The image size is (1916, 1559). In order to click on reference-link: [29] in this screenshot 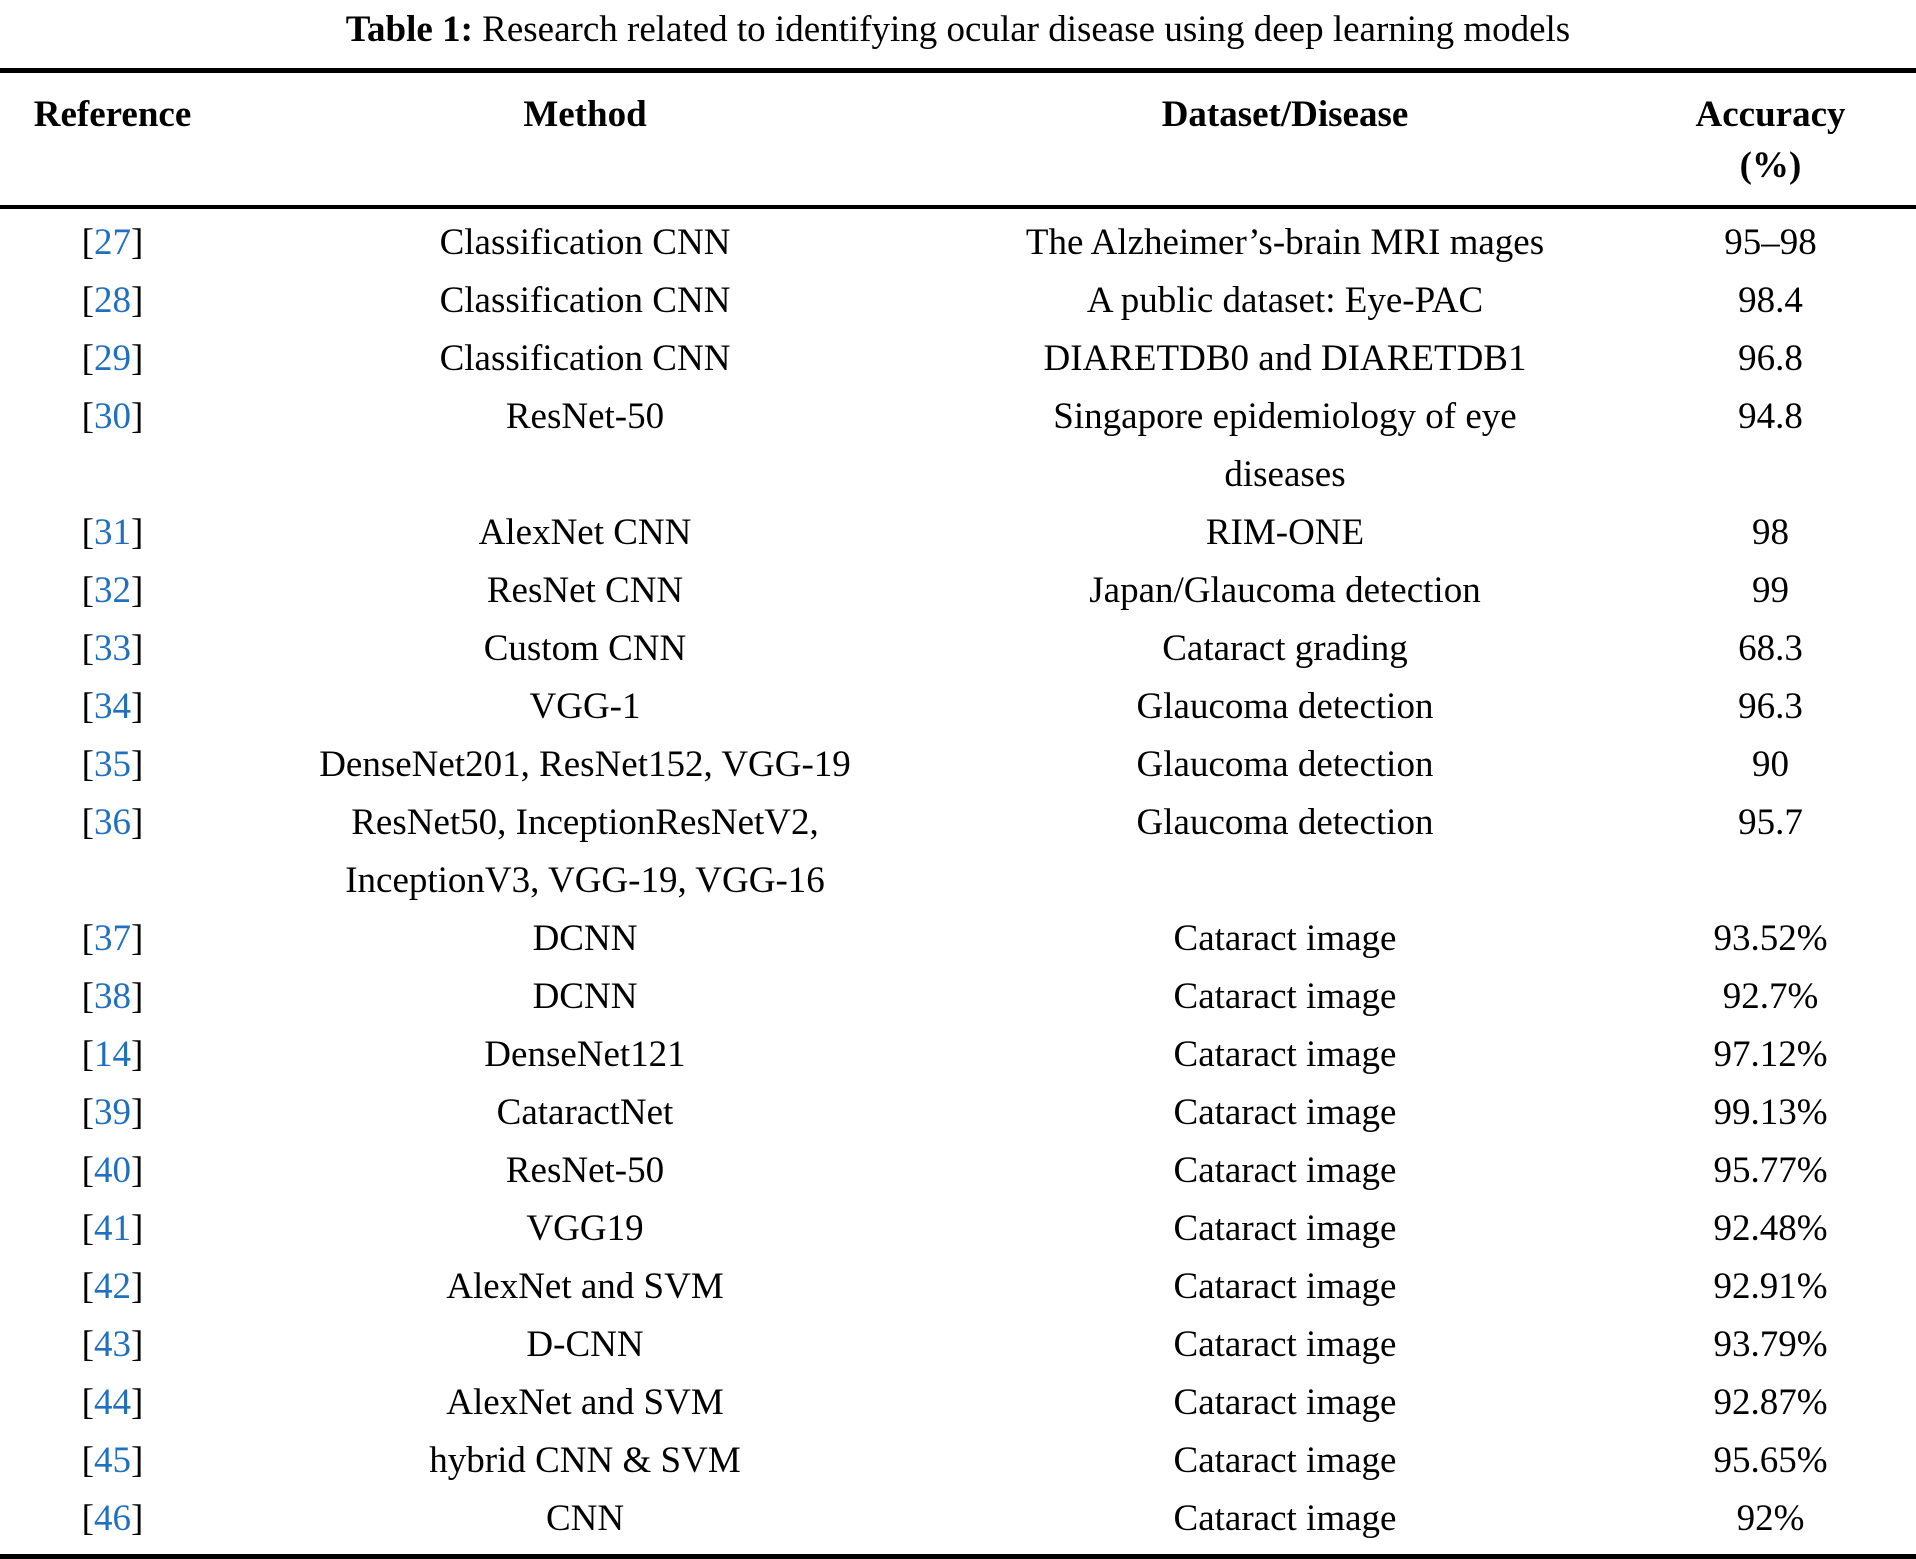, I will do `click(113, 358)`.